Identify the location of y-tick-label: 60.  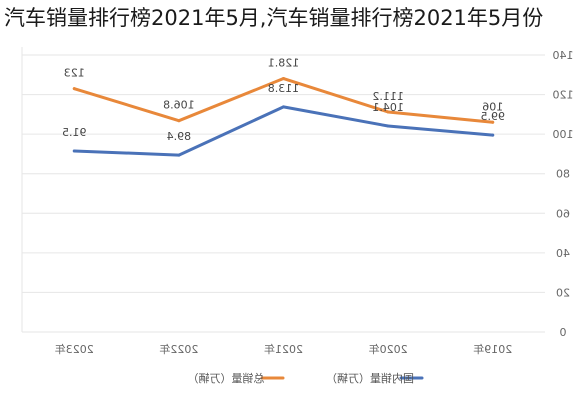
(563, 213).